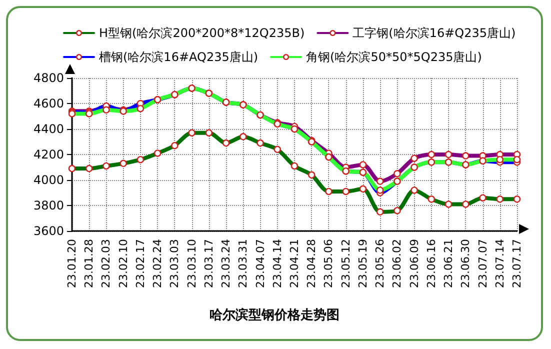  I want to click on x-tick-label: 23.02.17, so click(140, 263).